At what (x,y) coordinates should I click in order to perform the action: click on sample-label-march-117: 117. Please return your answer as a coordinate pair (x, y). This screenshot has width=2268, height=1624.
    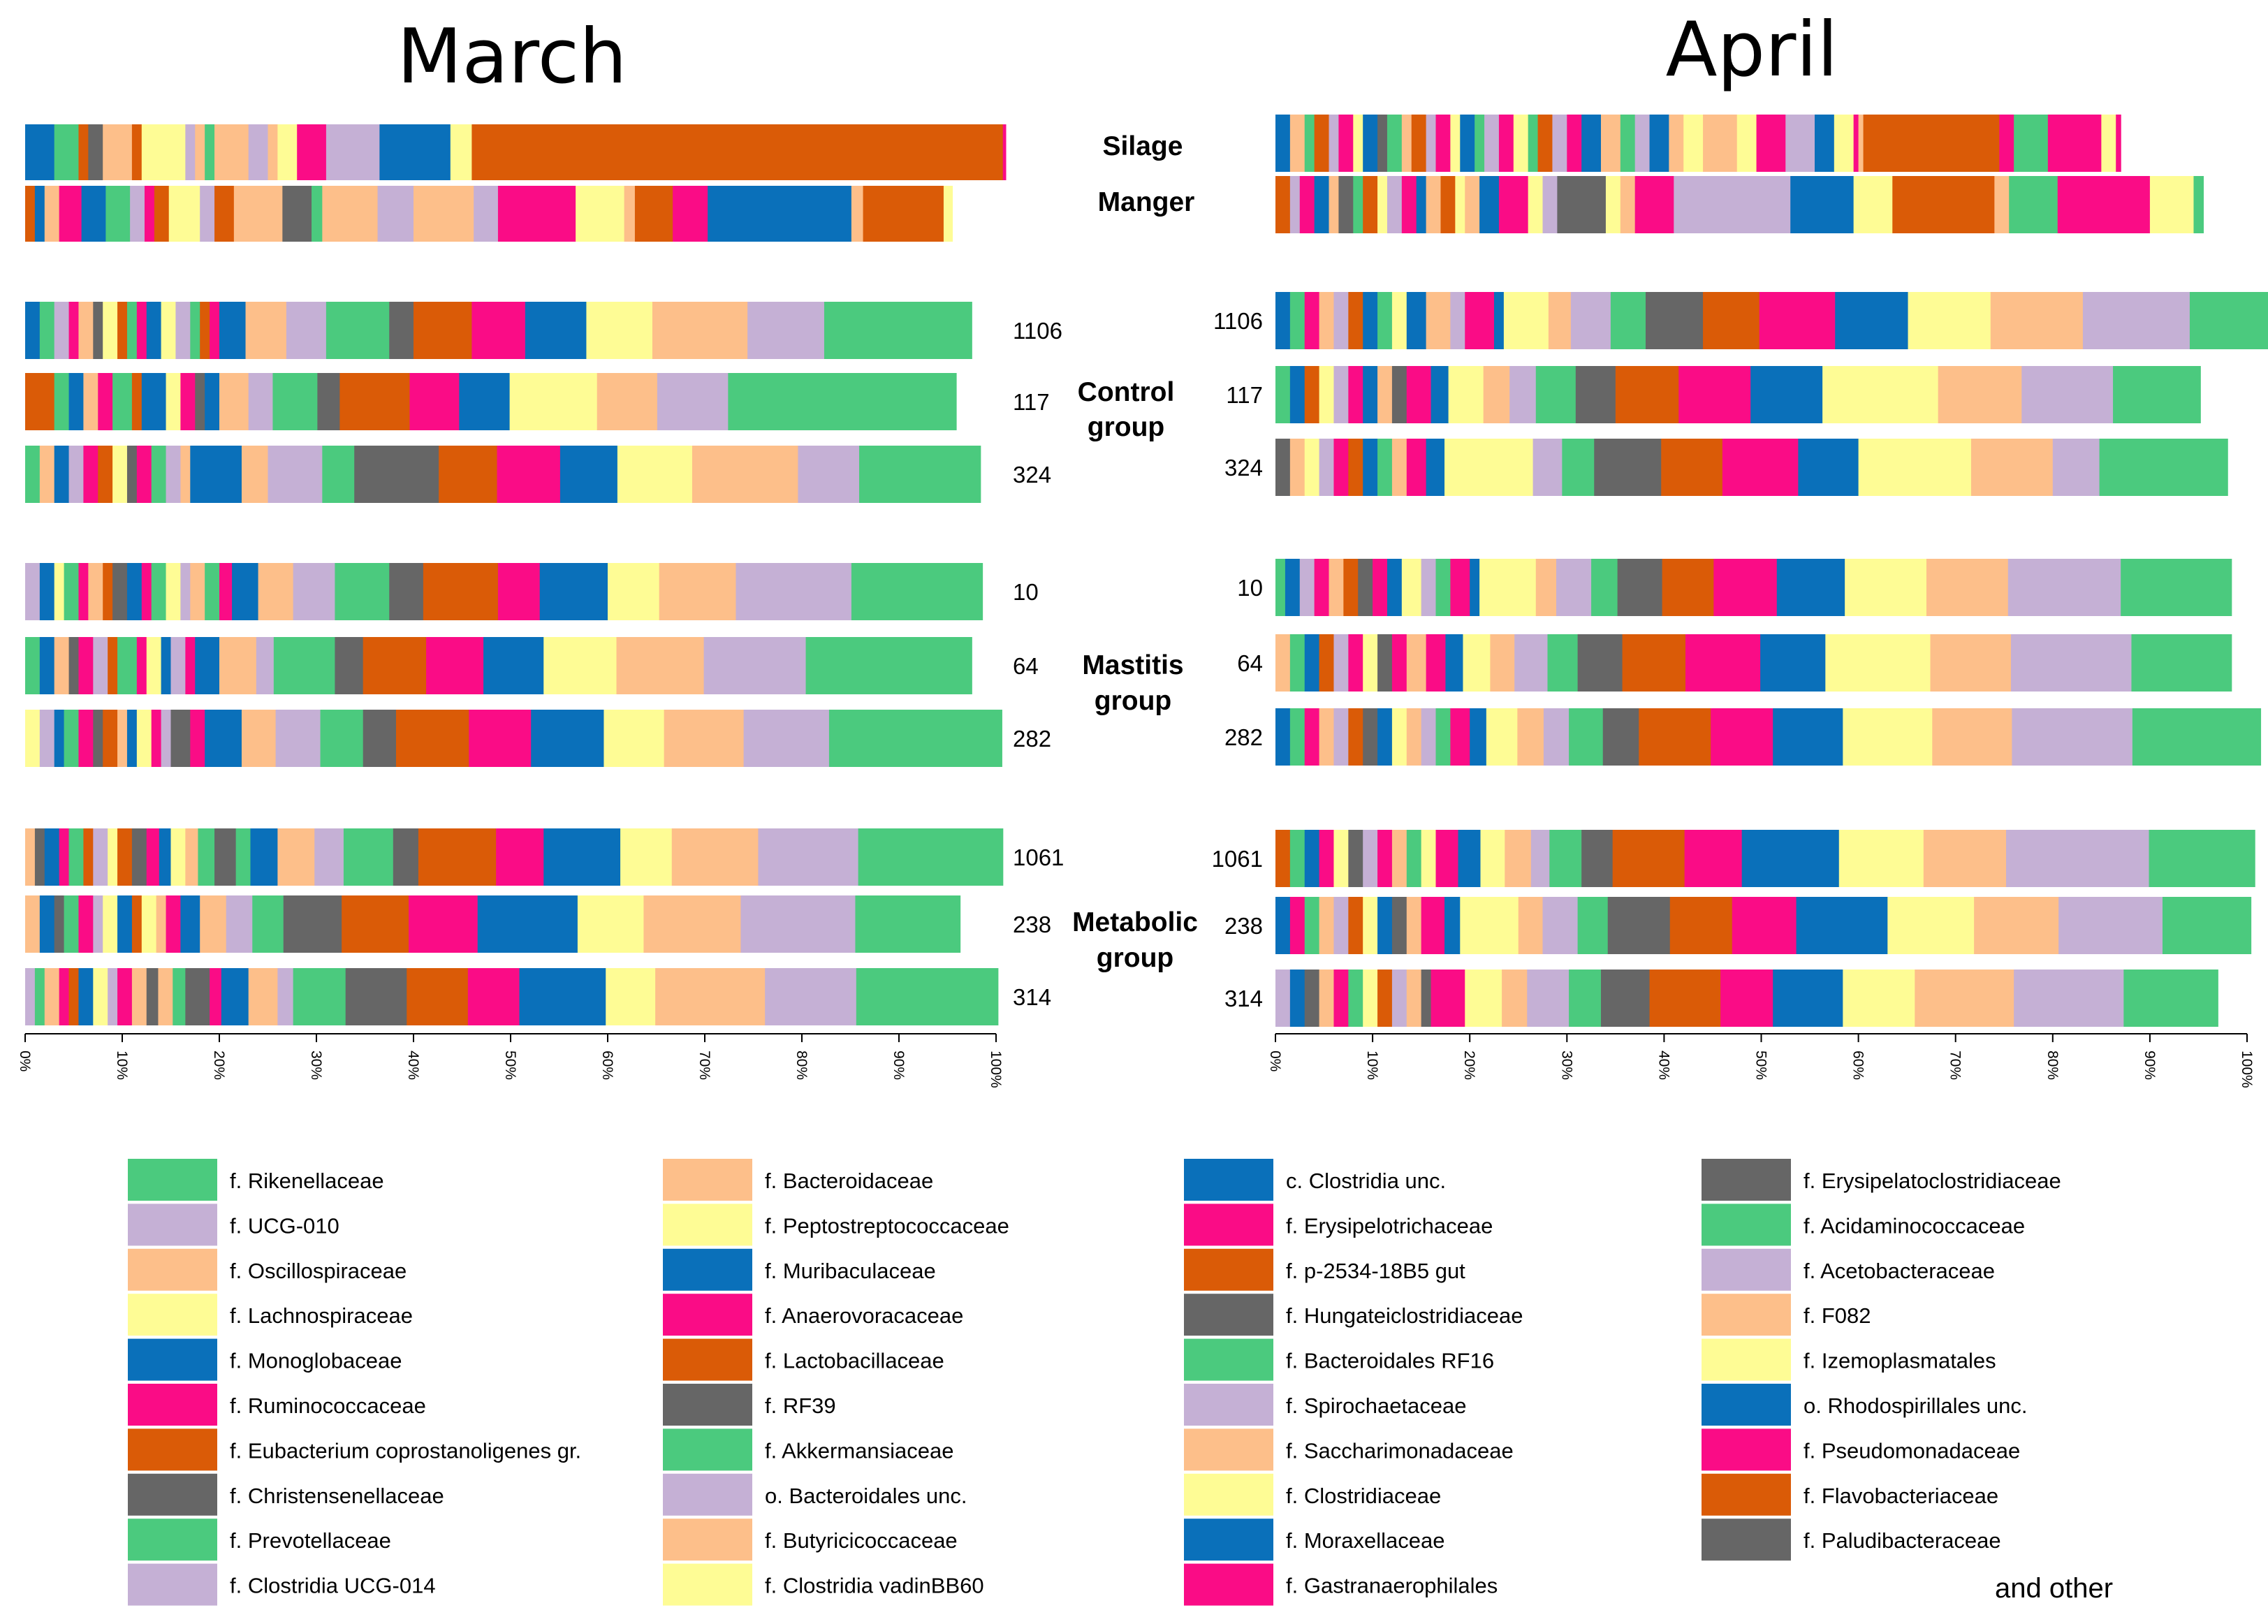
    Looking at the image, I should click on (1031, 402).